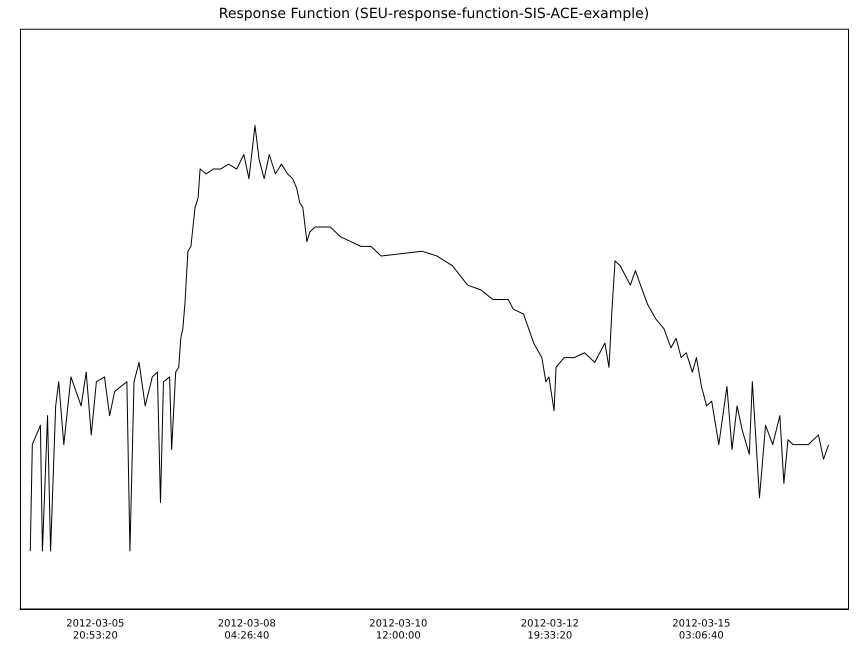 The height and width of the screenshot is (649, 860). What do you see at coordinates (701, 630) in the screenshot?
I see `x-tick-label: 2012-03-15 03:06:40` at bounding box center [701, 630].